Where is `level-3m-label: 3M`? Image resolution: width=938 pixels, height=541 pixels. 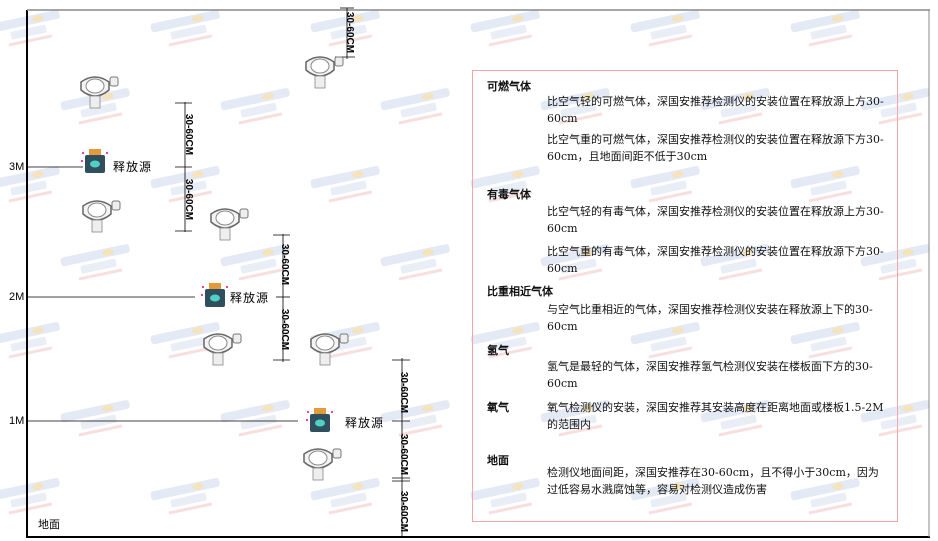
level-3m-label: 3M is located at coordinates (17, 167).